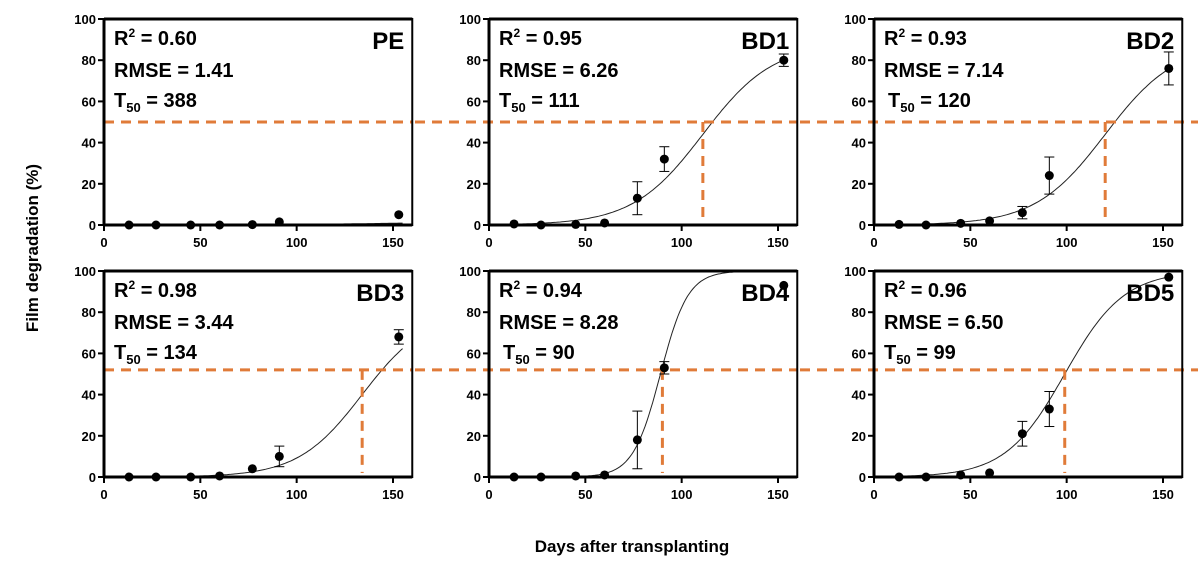 The height and width of the screenshot is (562, 1200). I want to click on t50-value: = 111, so click(553, 101).